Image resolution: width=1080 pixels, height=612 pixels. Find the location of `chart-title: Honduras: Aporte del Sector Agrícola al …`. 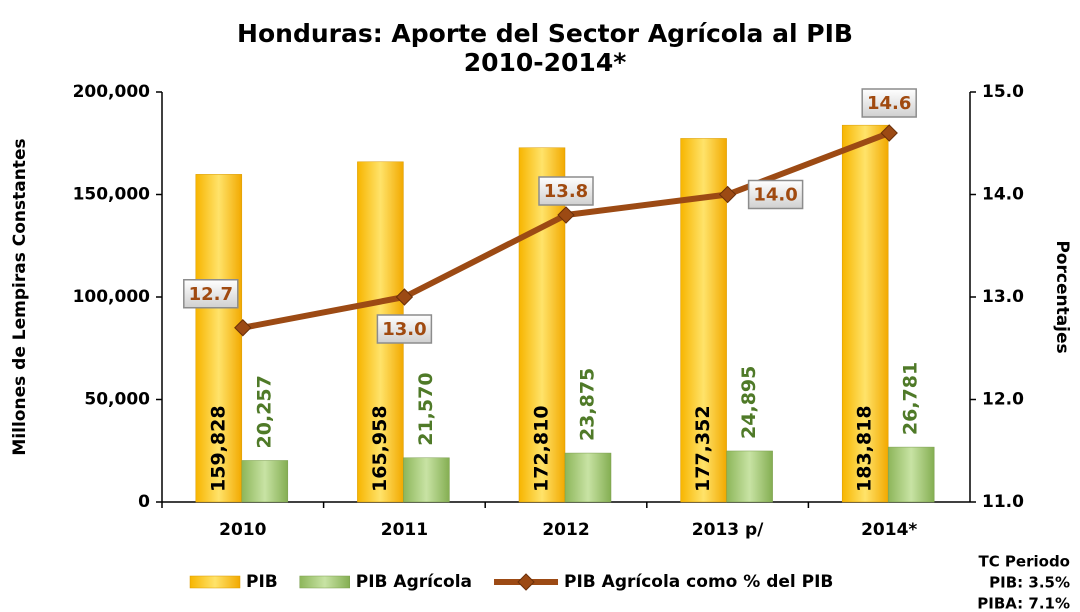

chart-title: Honduras: Aporte del Sector Agrícola al … is located at coordinates (545, 33).